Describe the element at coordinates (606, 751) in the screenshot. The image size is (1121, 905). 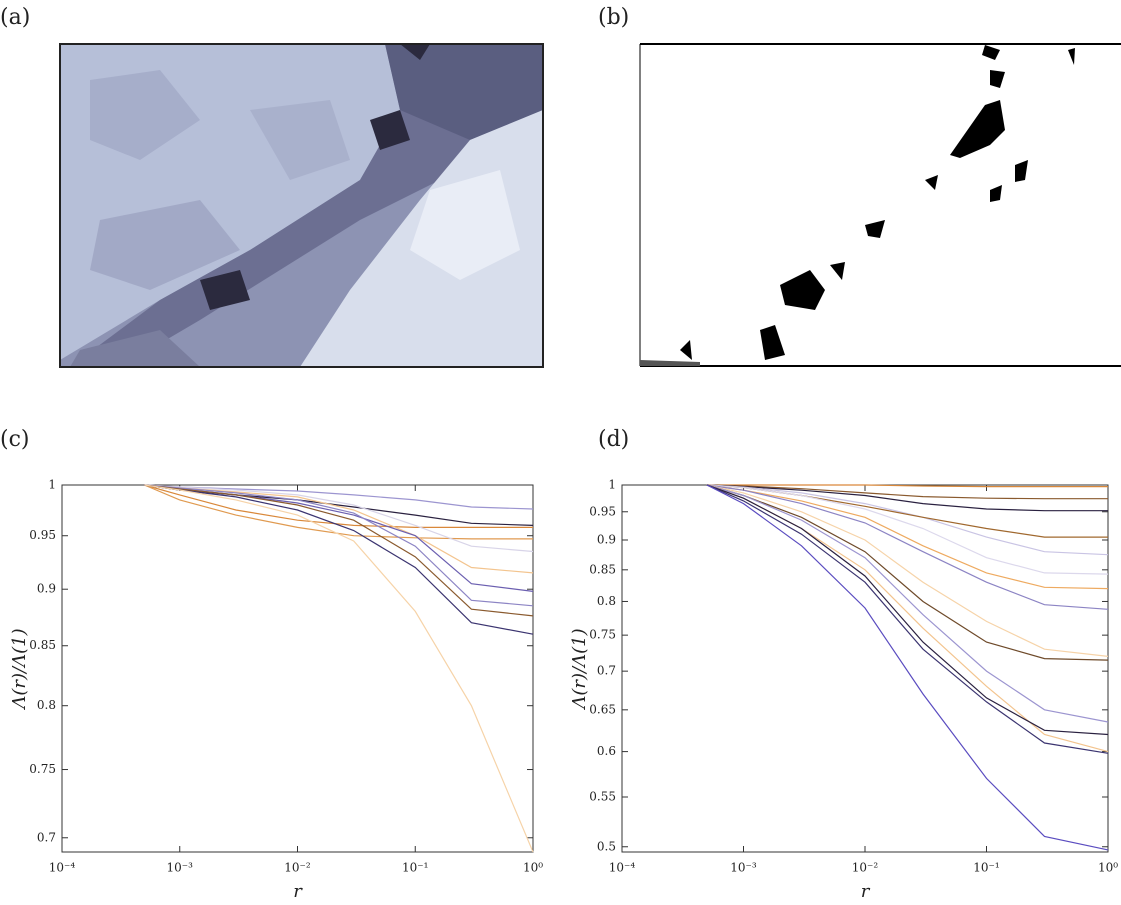
I see `y-tick-label: 0.6` at that location.